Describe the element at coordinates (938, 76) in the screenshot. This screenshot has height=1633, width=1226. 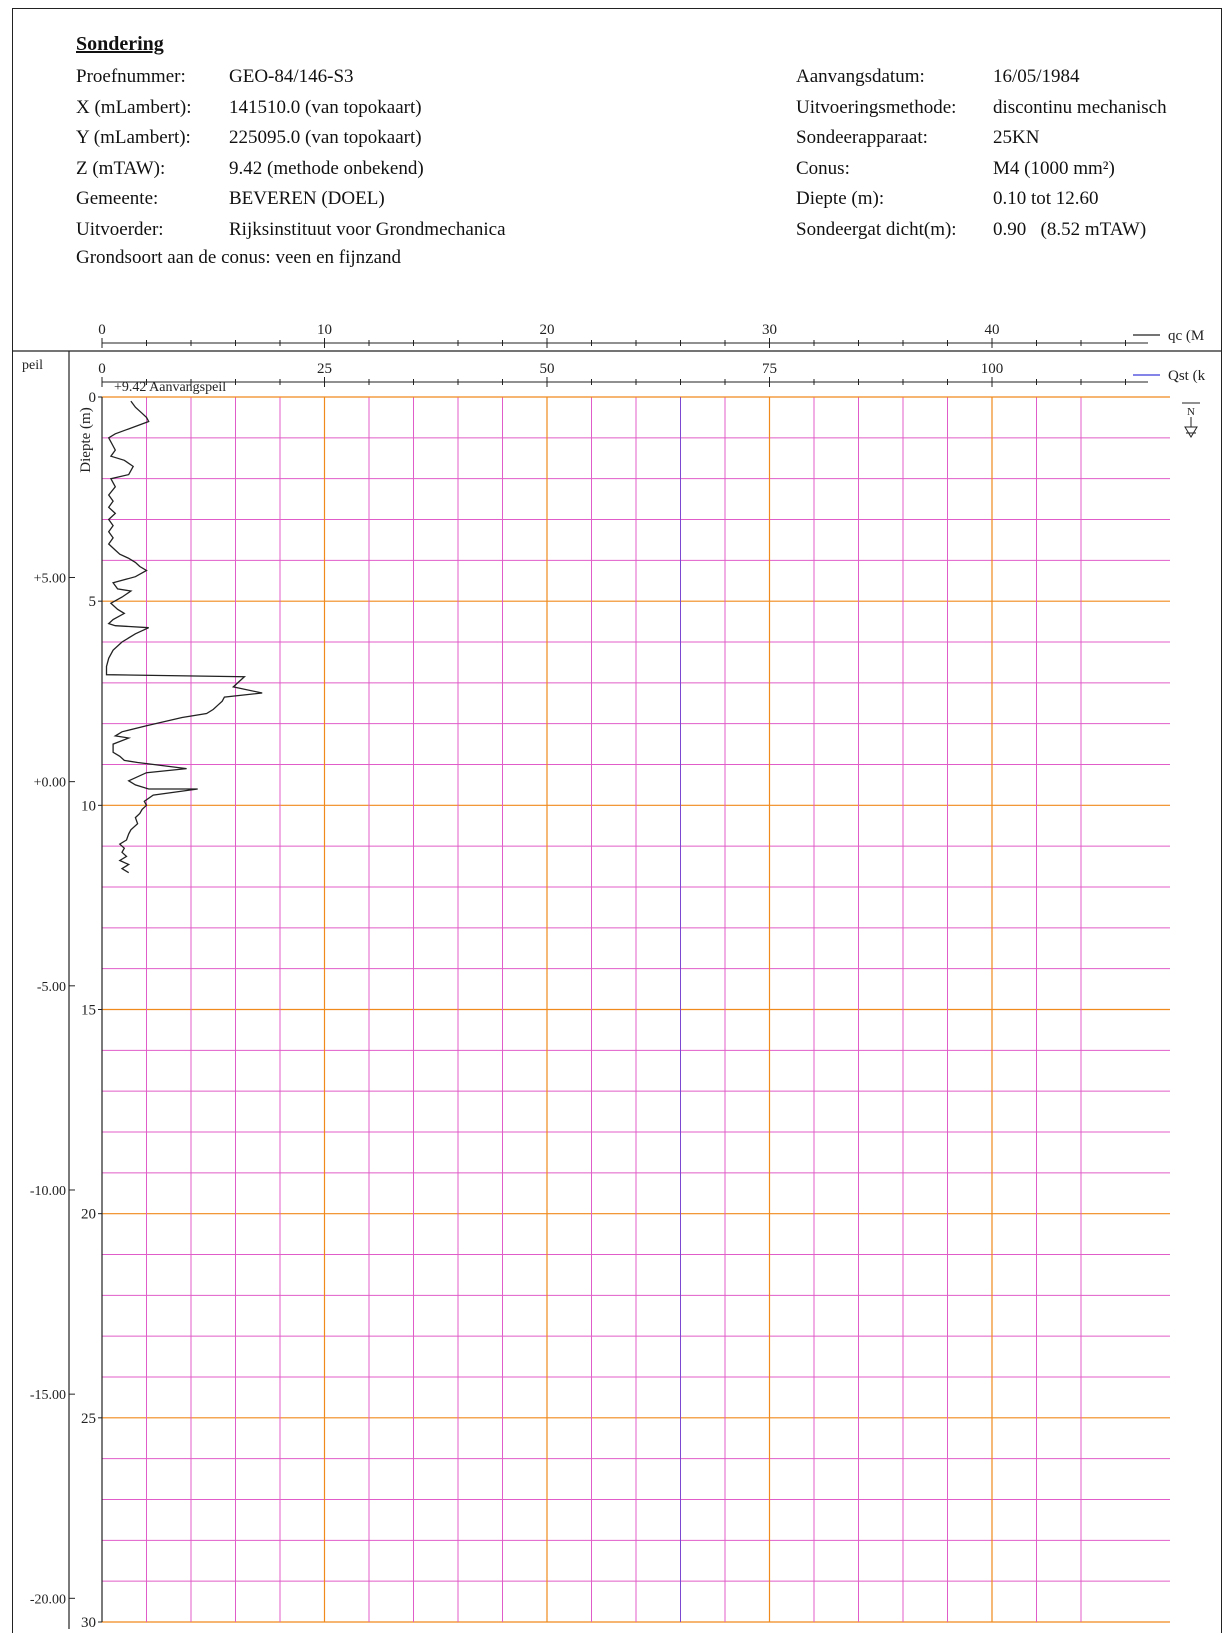
I see `field-aanvangsdatum: Aanvangsdatum: 16/05/1984` at that location.